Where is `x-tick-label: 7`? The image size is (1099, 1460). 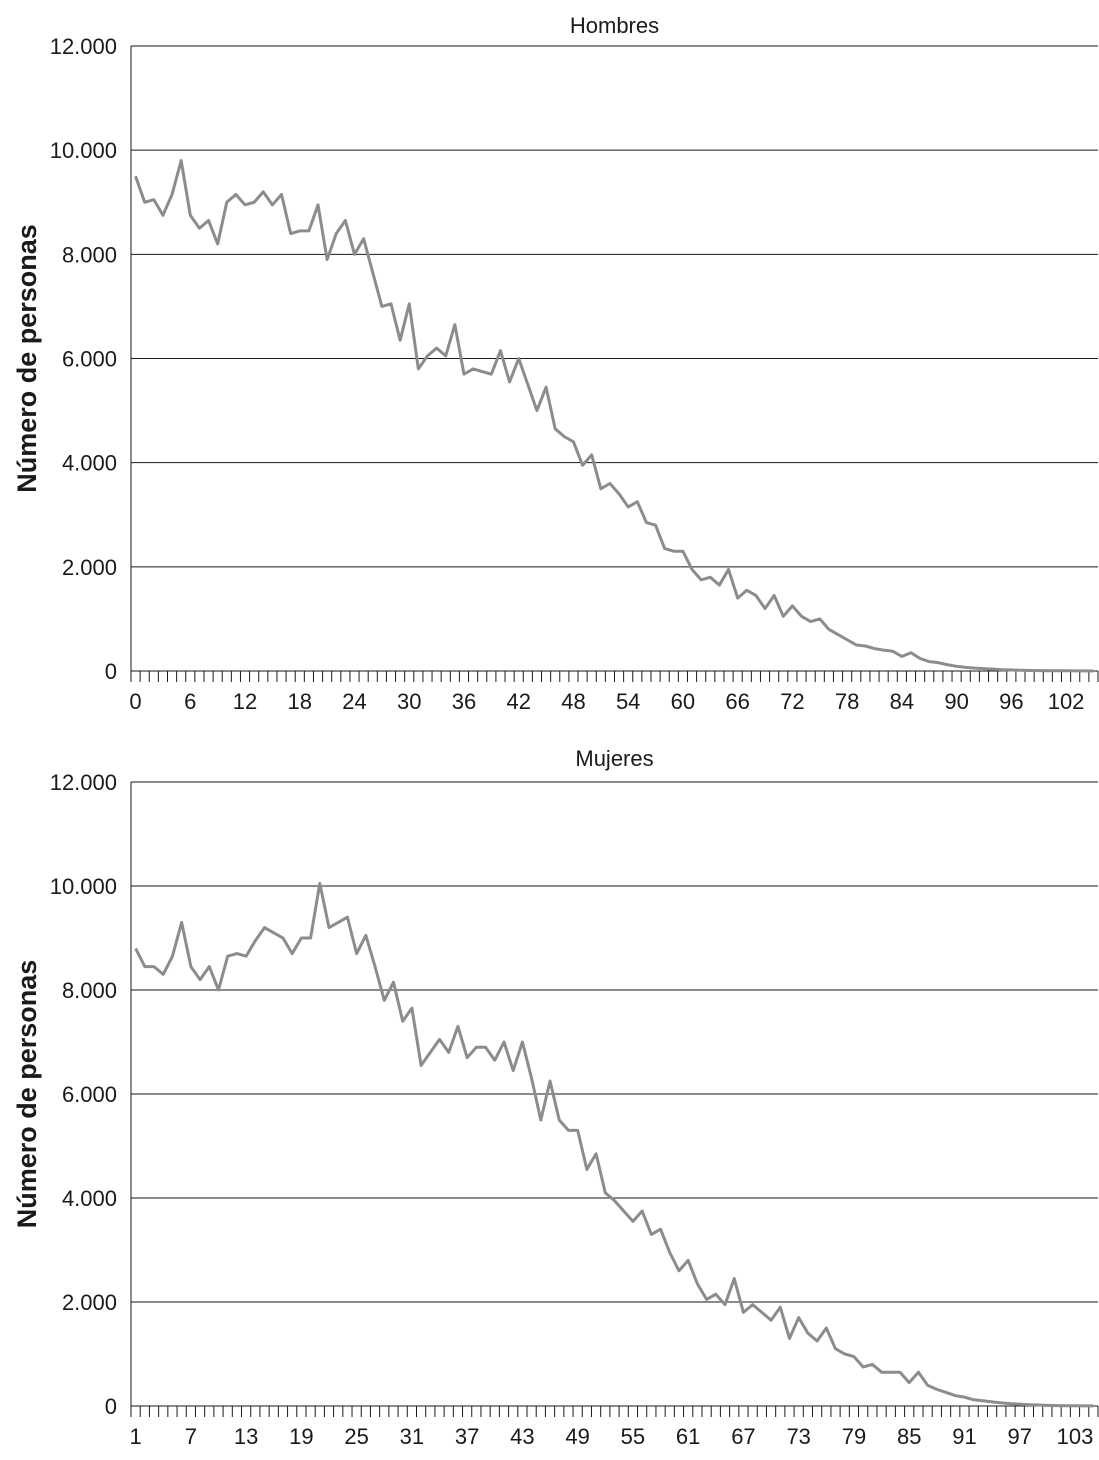 x-tick-label: 7 is located at coordinates (191, 1436).